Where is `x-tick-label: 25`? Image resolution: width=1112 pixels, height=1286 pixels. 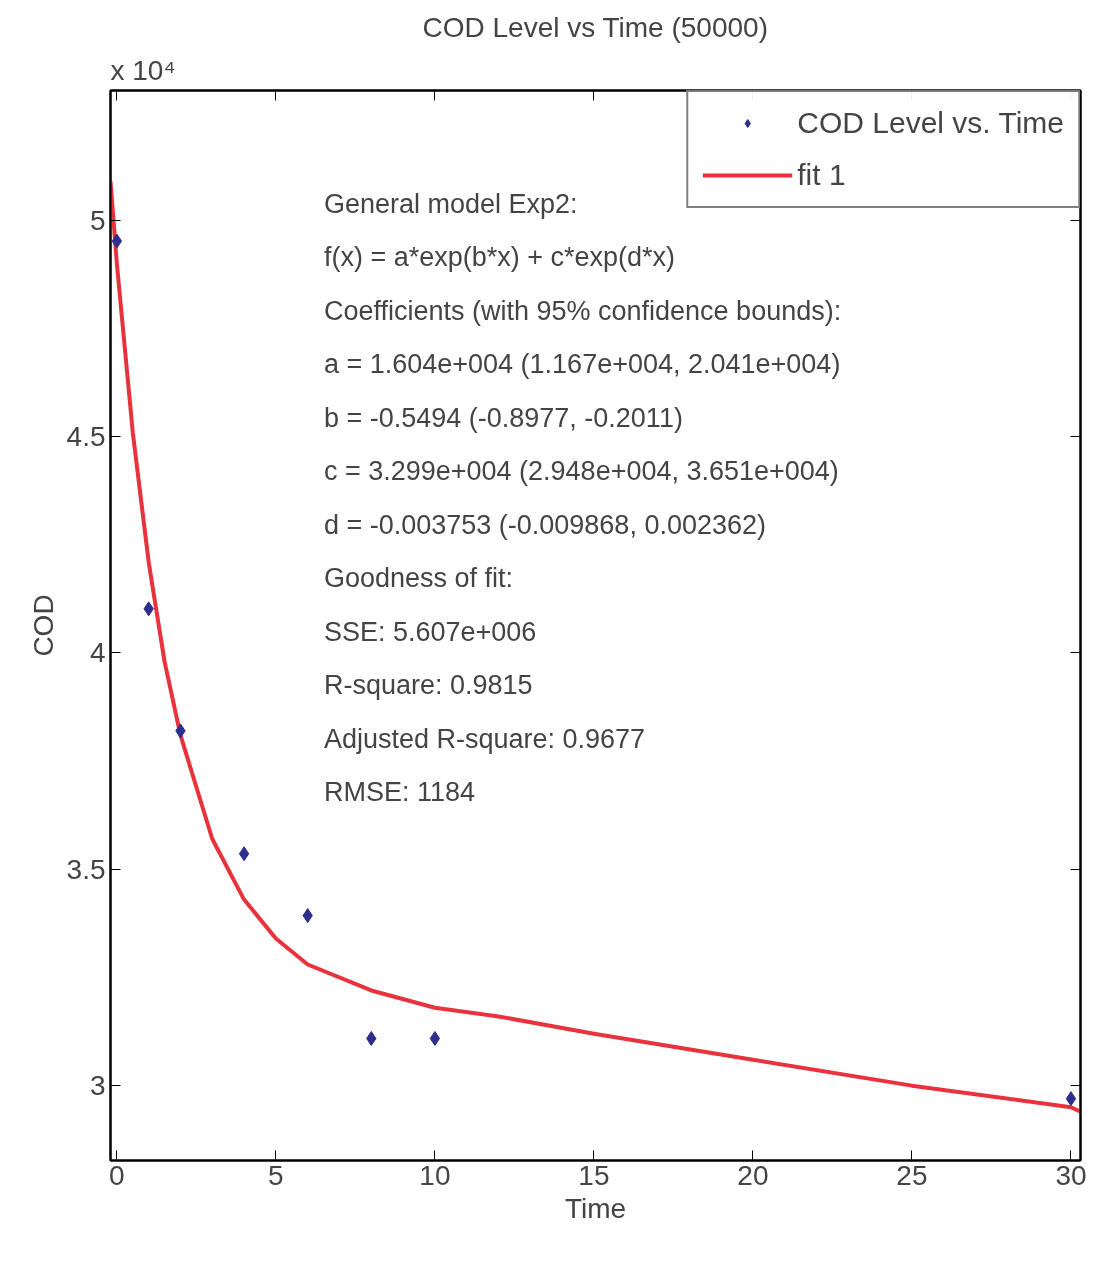
x-tick-label: 25 is located at coordinates (912, 1175).